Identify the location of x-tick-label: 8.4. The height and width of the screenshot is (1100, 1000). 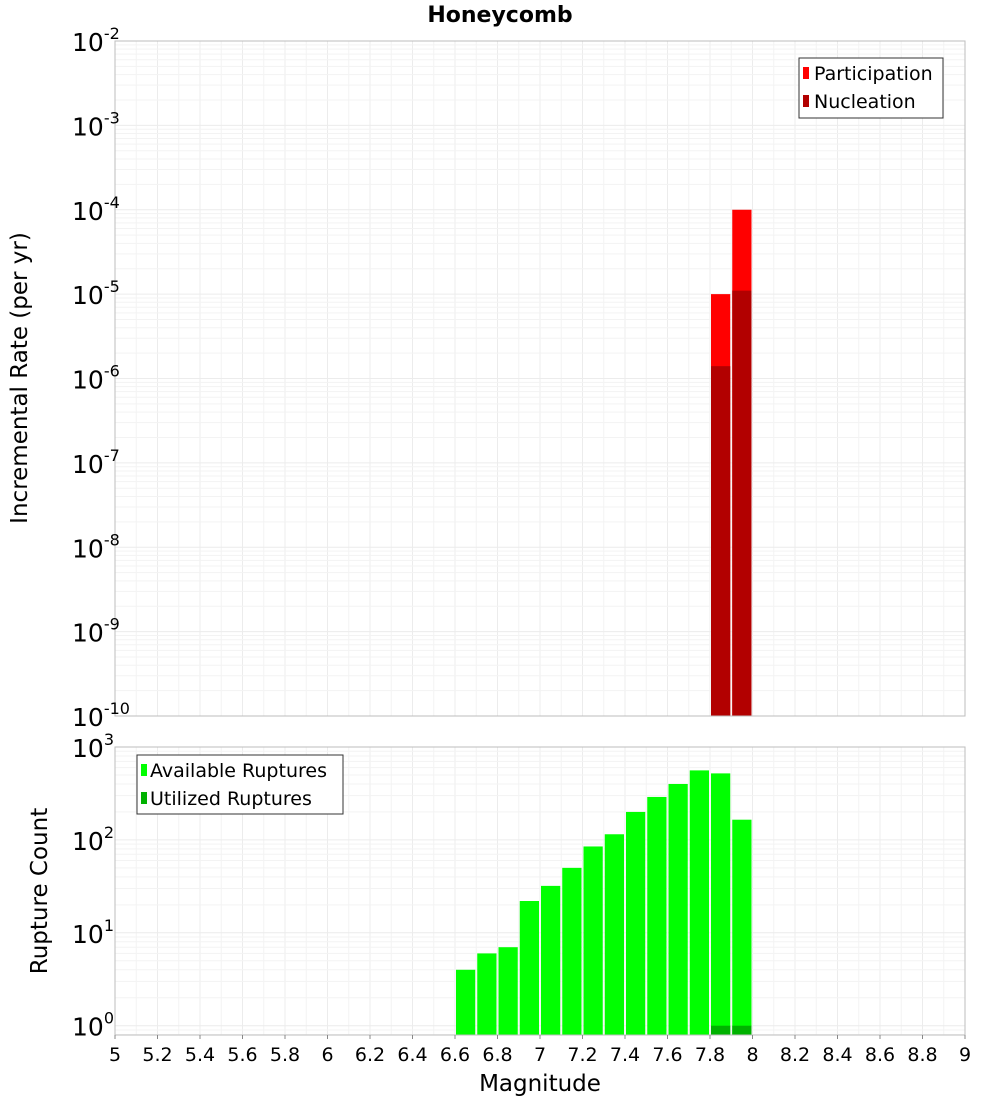
(837, 1055).